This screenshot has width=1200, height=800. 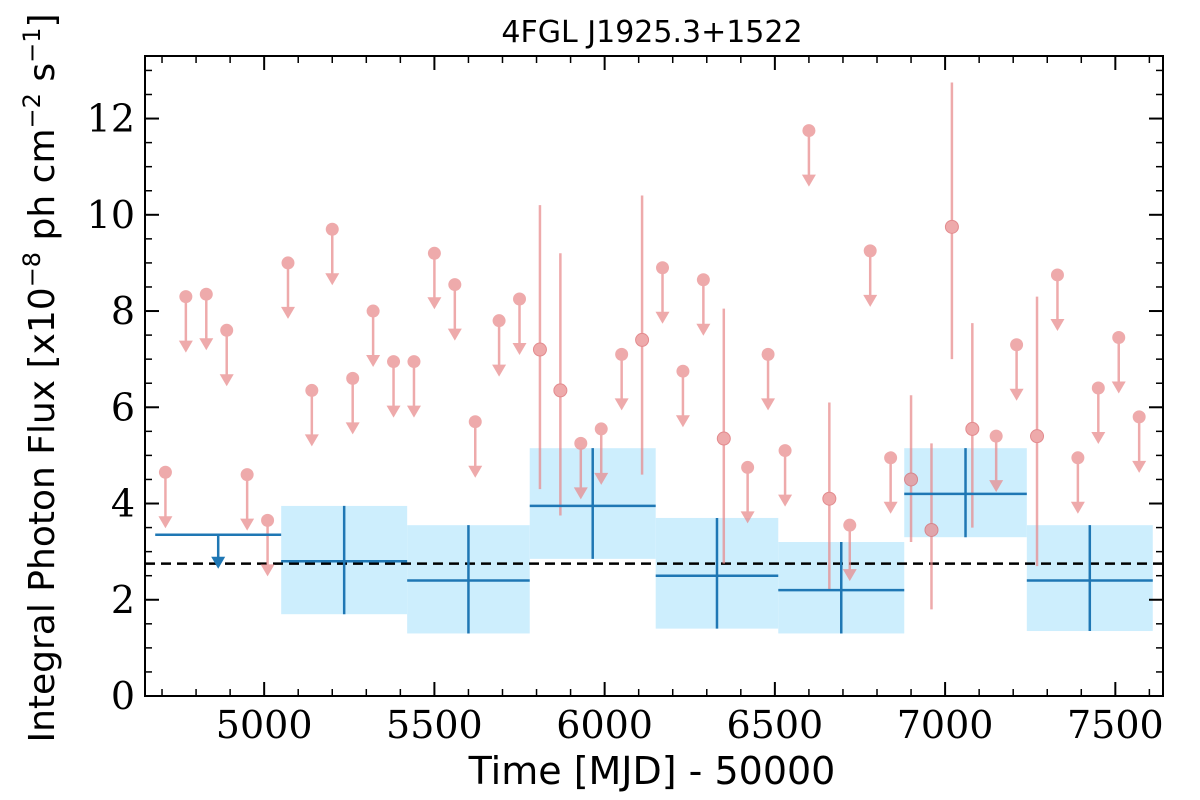 I want to click on y-tick-label: 2, so click(x=123, y=600).